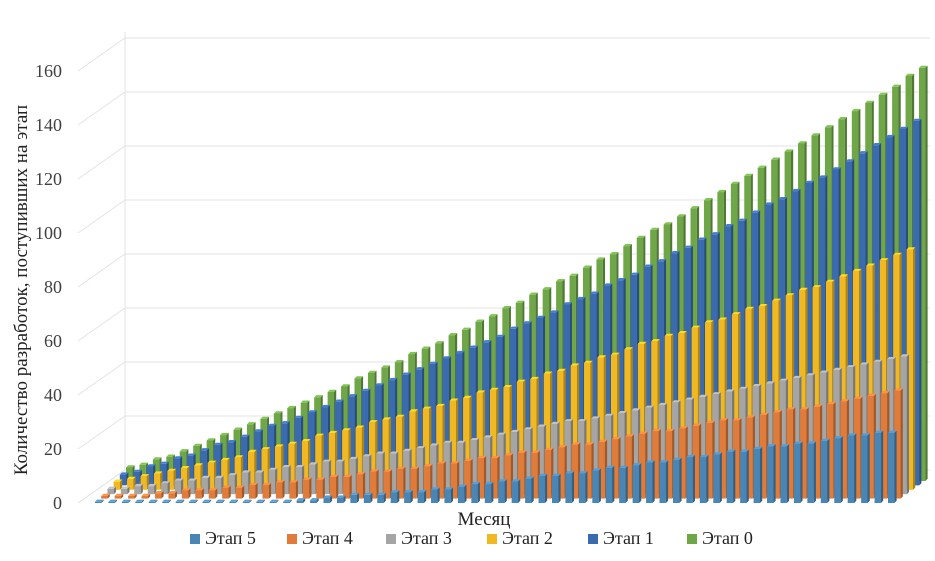 This screenshot has height=561, width=935. I want to click on floor-edge, so click(101, 486).